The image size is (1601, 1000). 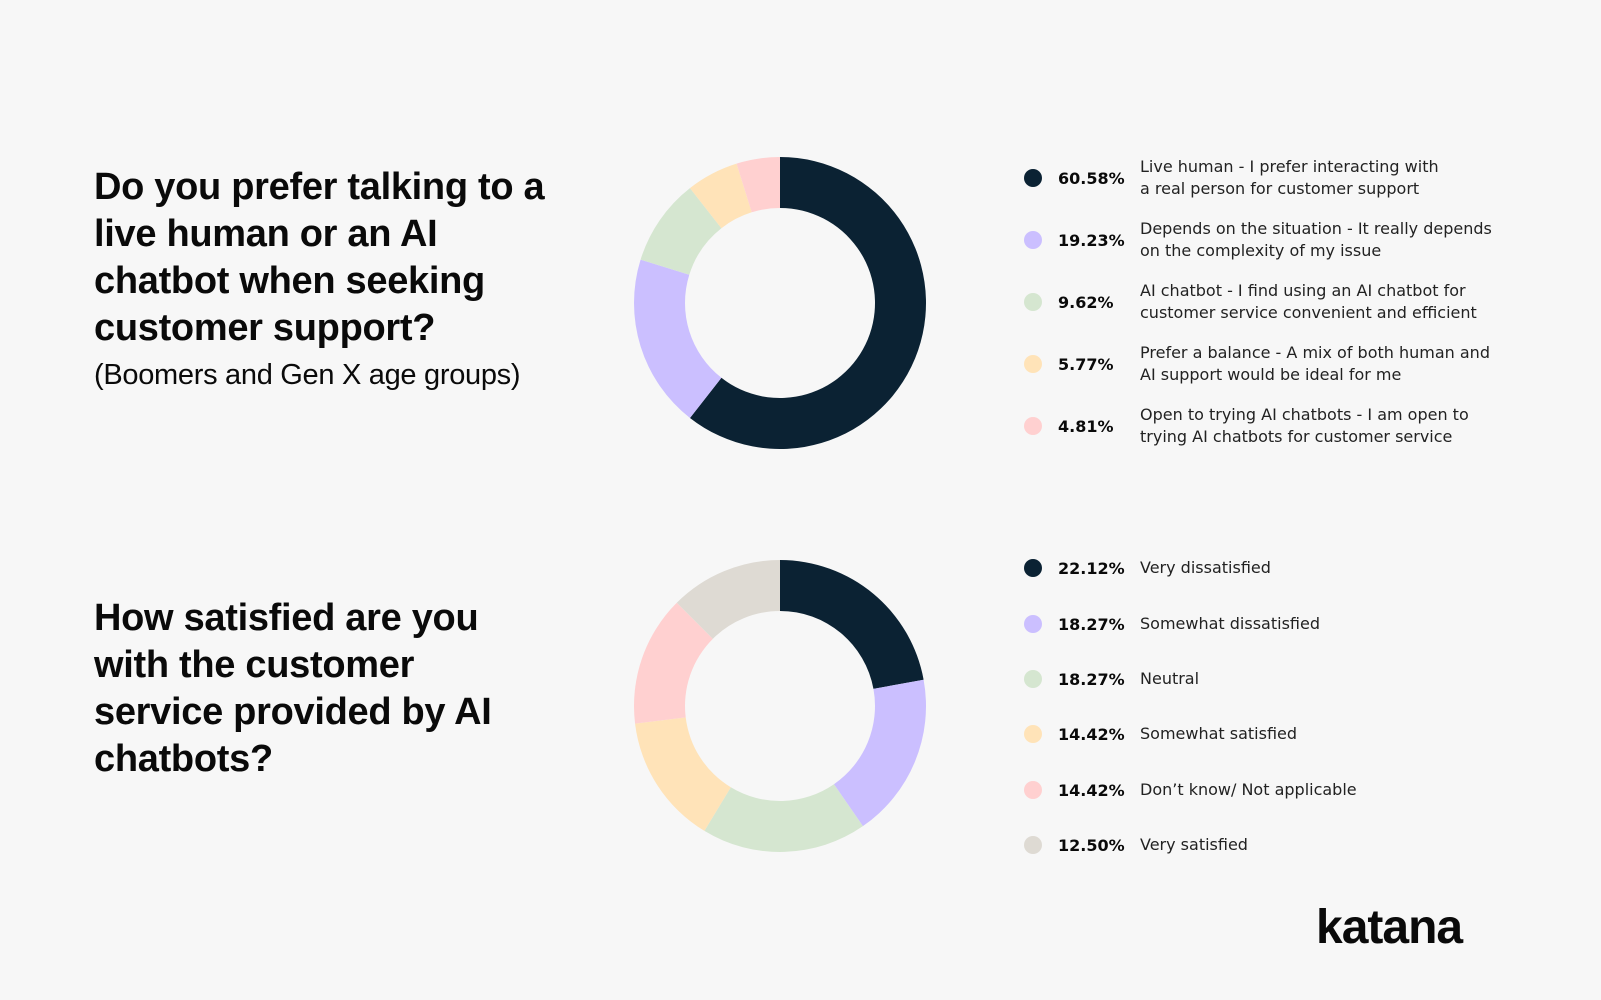 What do you see at coordinates (1091, 240) in the screenshot?
I see `legend-percent: 19.23%` at bounding box center [1091, 240].